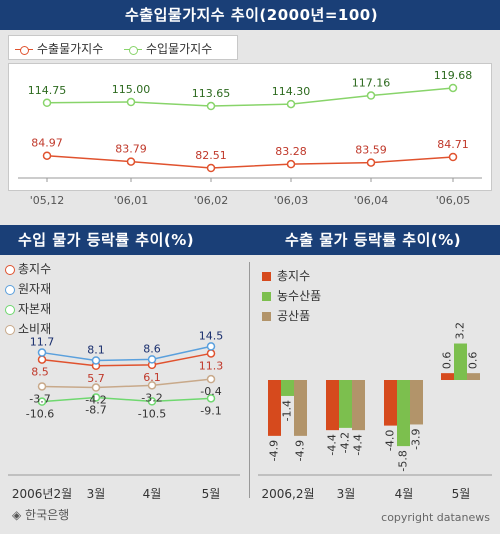 Image resolution: width=500 pixels, height=534 pixels. I want to click on left-x-tick-label: 5월, so click(211, 494).